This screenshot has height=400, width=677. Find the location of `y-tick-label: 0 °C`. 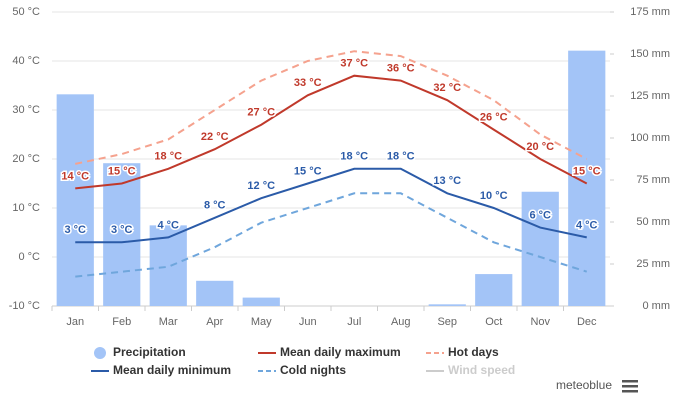

y-tick-label: 0 °C is located at coordinates (29, 257).